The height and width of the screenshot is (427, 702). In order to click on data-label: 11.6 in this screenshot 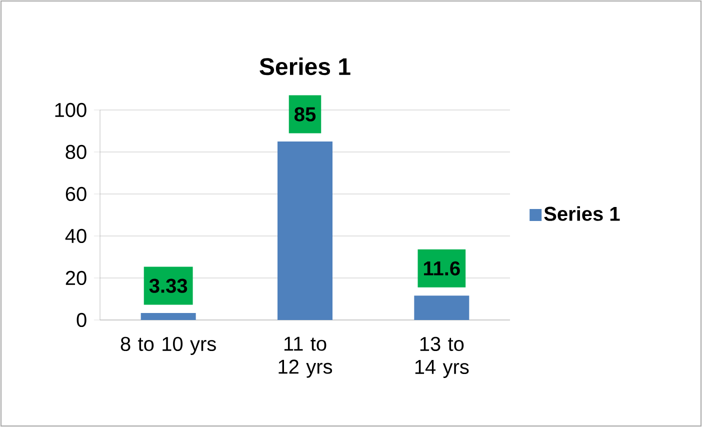, I will do `click(442, 268)`.